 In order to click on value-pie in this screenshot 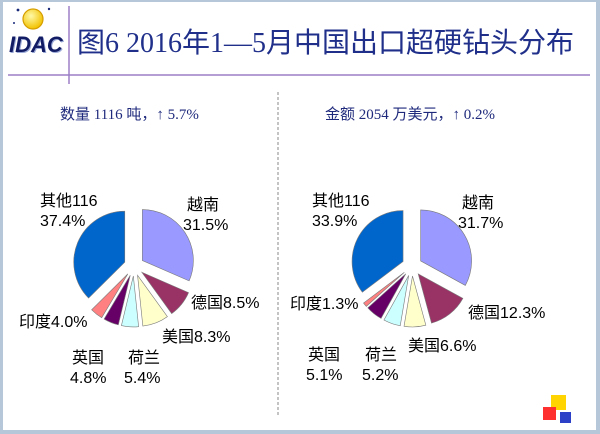, I will do `click(411, 268)`.